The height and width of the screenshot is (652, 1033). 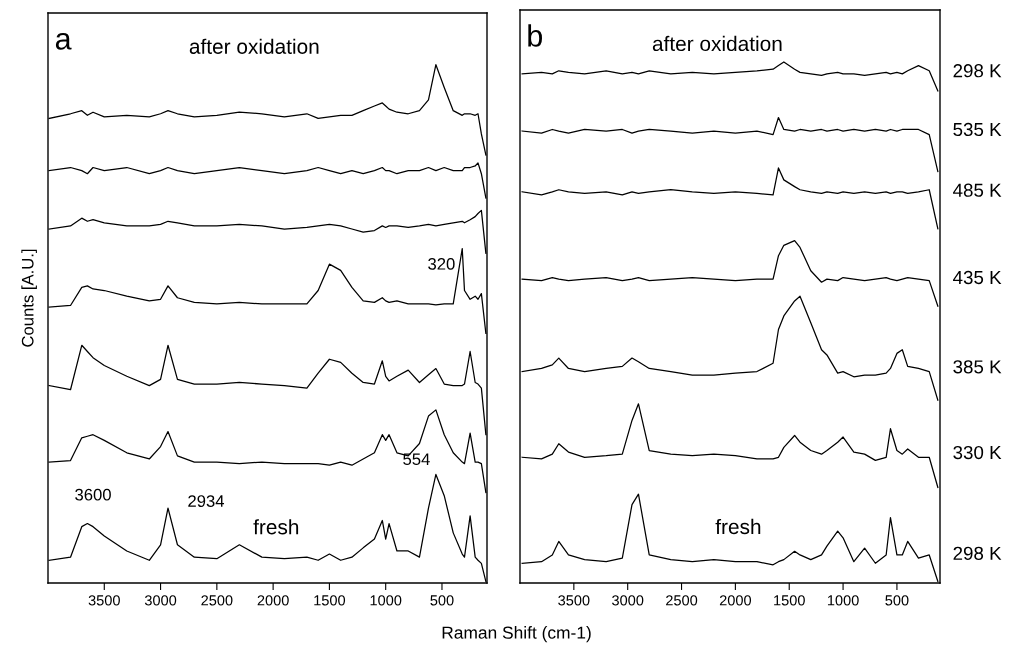 What do you see at coordinates (441, 263) in the screenshot?
I see `annotation: 320` at bounding box center [441, 263].